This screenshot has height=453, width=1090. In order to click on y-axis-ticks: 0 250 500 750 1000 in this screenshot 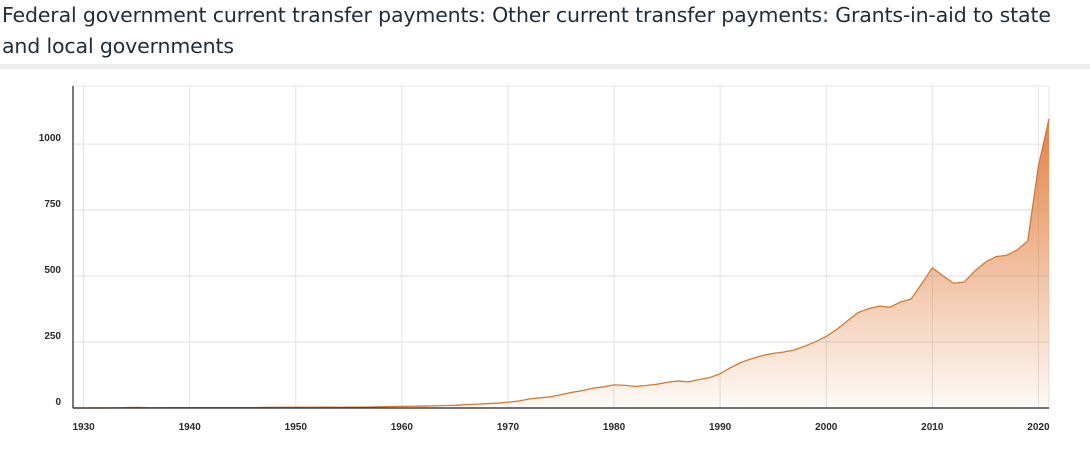, I will do `click(50, 270)`.